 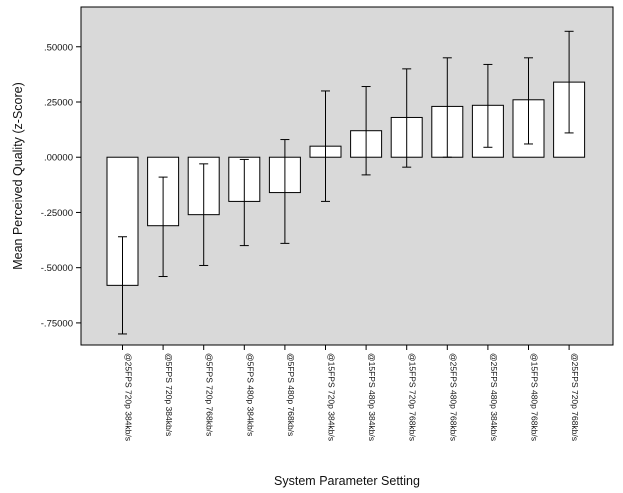 I want to click on x-tick-label: @5FPS 720p 384kb/s, so click(x=169, y=394).